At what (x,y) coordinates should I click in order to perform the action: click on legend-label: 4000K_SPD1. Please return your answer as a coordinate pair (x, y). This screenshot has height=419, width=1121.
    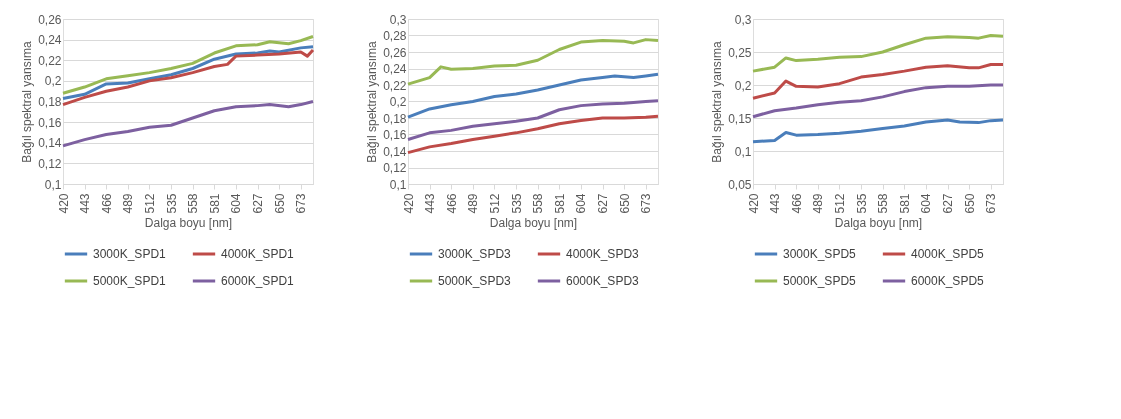
    Looking at the image, I should click on (258, 254).